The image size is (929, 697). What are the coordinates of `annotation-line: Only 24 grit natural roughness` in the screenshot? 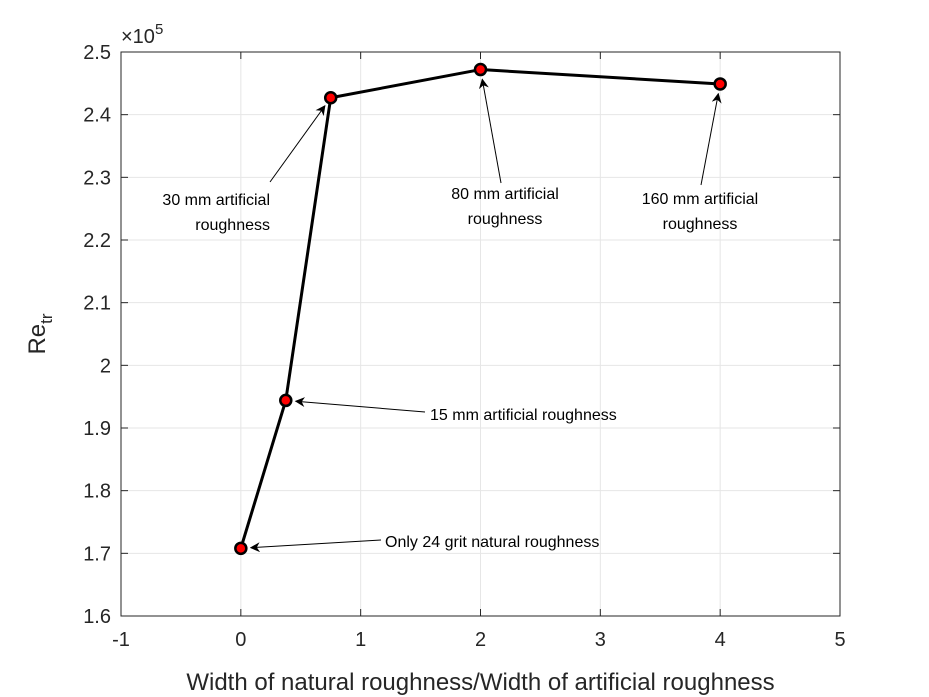 It's located at (492, 542).